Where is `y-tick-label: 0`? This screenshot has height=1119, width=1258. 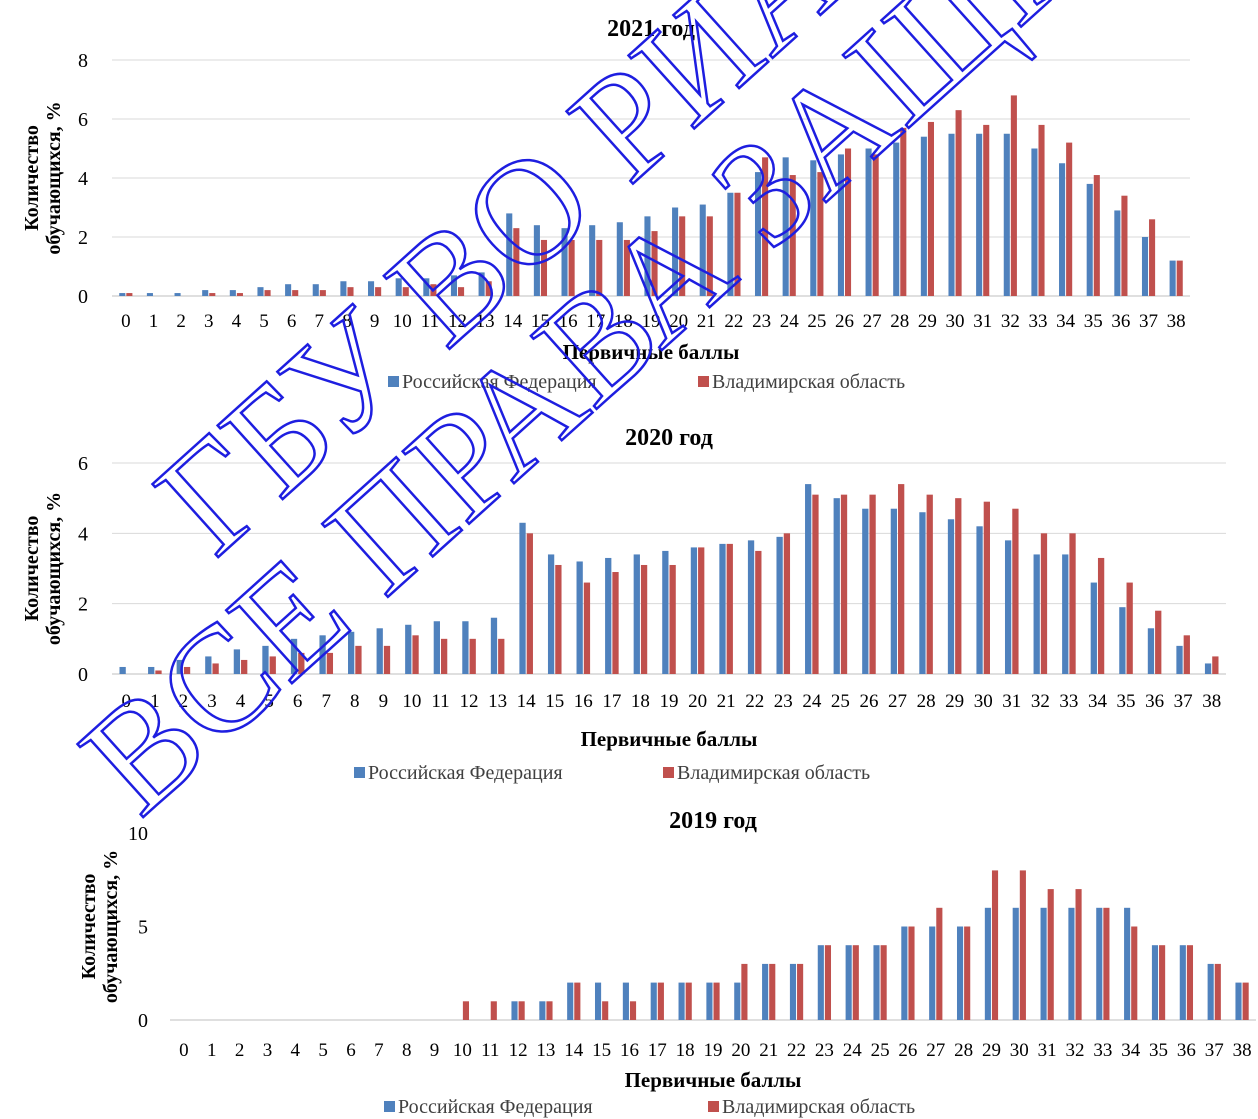
y-tick-label: 0 is located at coordinates (83, 675).